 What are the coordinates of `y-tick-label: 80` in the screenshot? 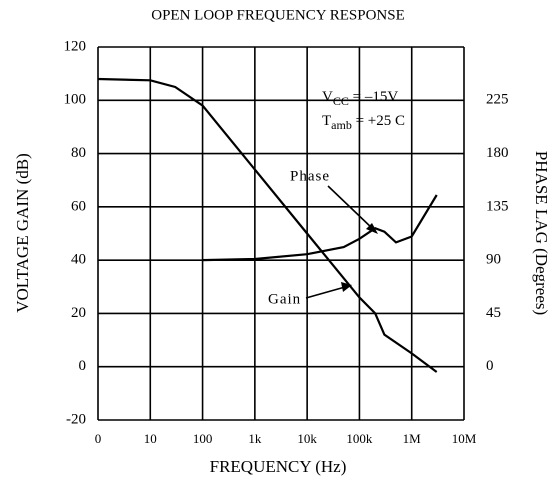 It's located at (78, 153).